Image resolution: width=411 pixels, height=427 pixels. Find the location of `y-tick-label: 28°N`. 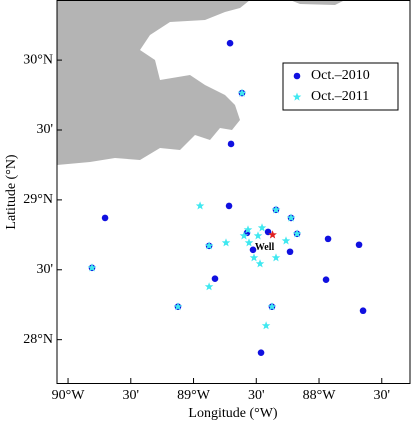

y-tick-label: 28°N is located at coordinates (38, 339).